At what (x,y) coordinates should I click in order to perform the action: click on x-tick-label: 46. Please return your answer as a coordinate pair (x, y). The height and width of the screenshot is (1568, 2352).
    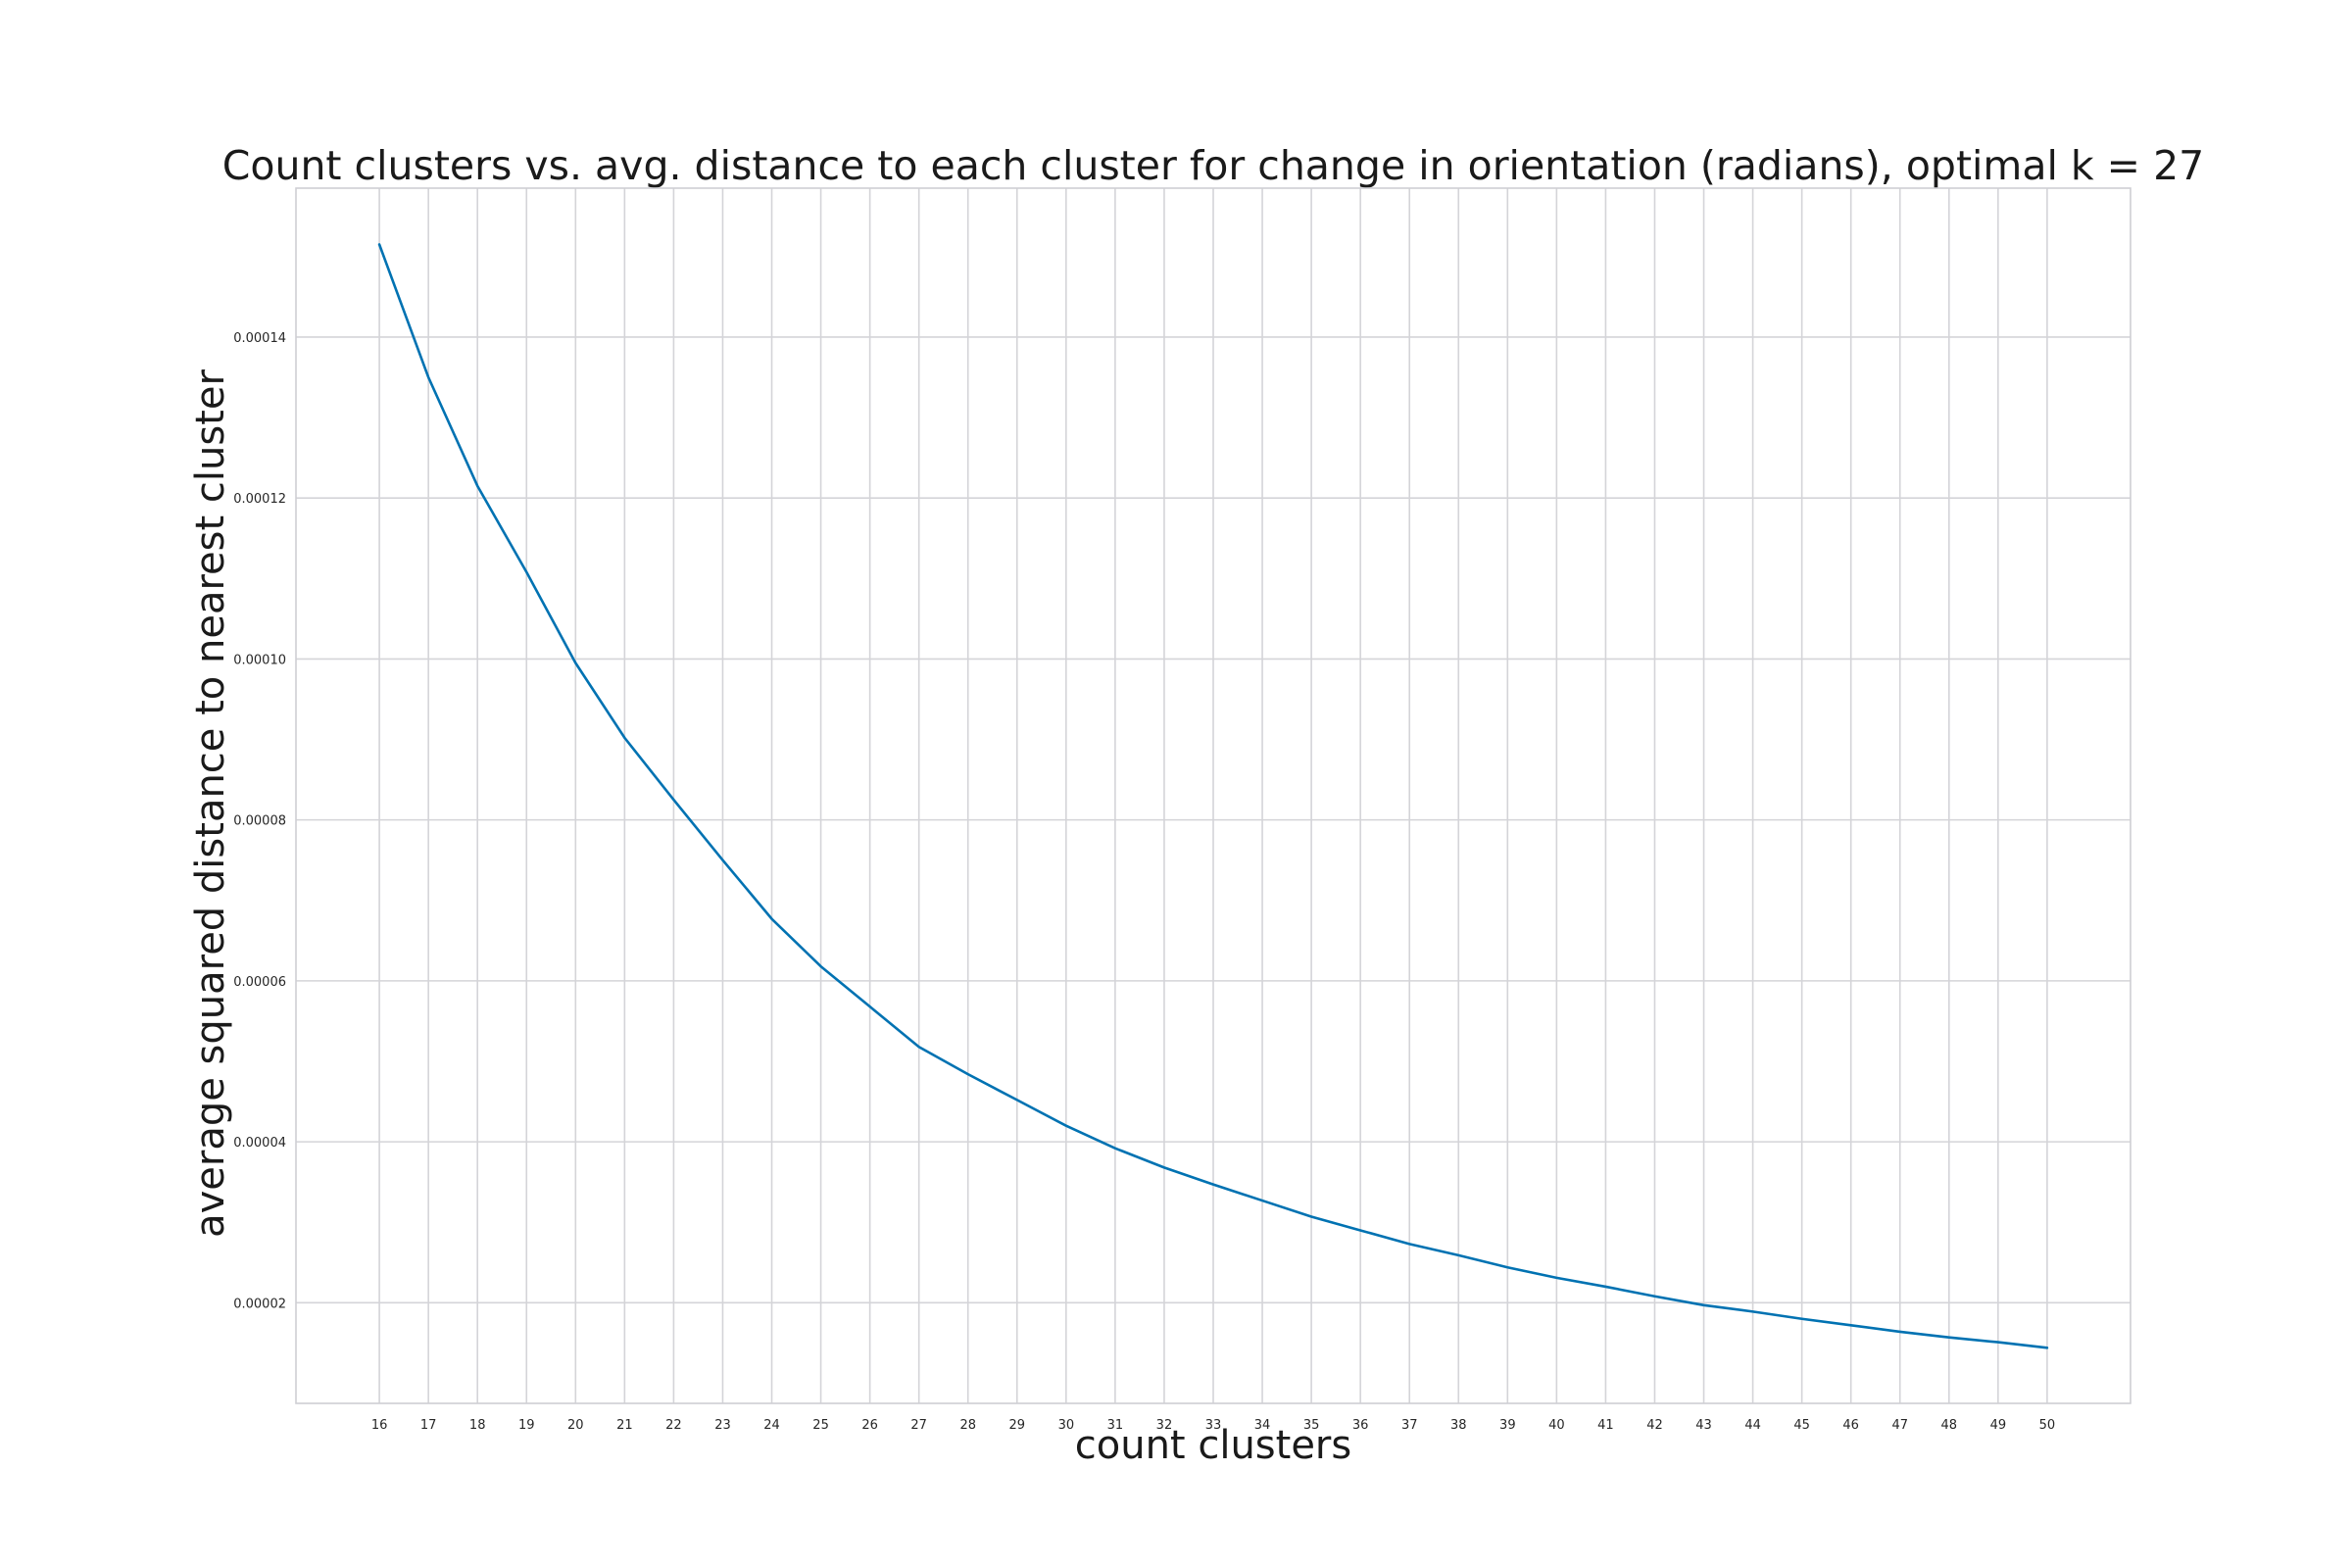
    Looking at the image, I should click on (1850, 1425).